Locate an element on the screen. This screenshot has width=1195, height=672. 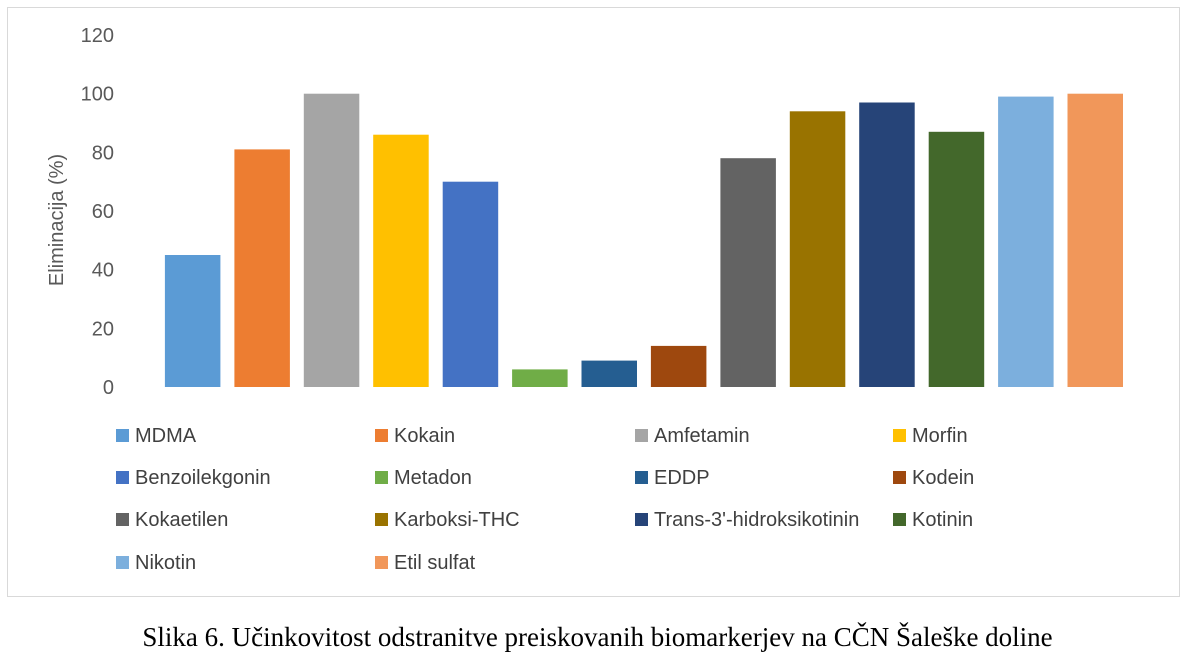
bar-mdma is located at coordinates (192, 321).